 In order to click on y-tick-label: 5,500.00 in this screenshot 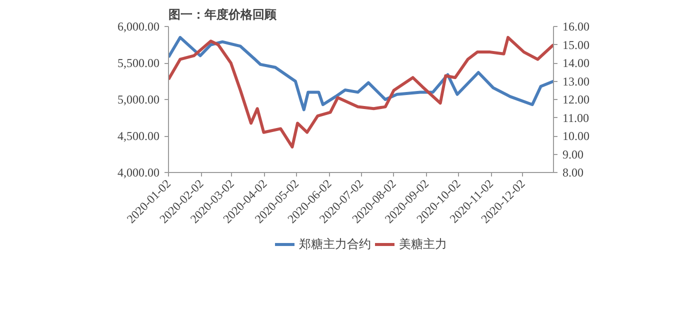, I will do `click(139, 63)`.